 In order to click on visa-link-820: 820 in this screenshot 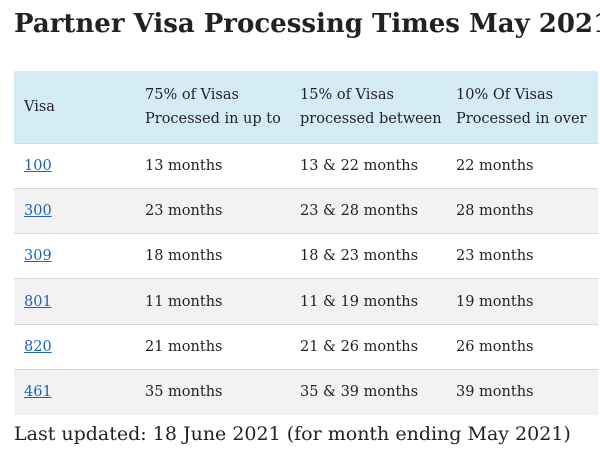, I will do `click(38, 346)`.